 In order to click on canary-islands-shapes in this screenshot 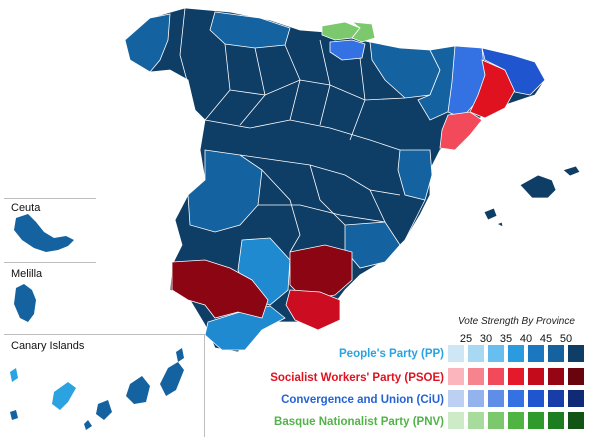, I will do `click(97, 389)`.